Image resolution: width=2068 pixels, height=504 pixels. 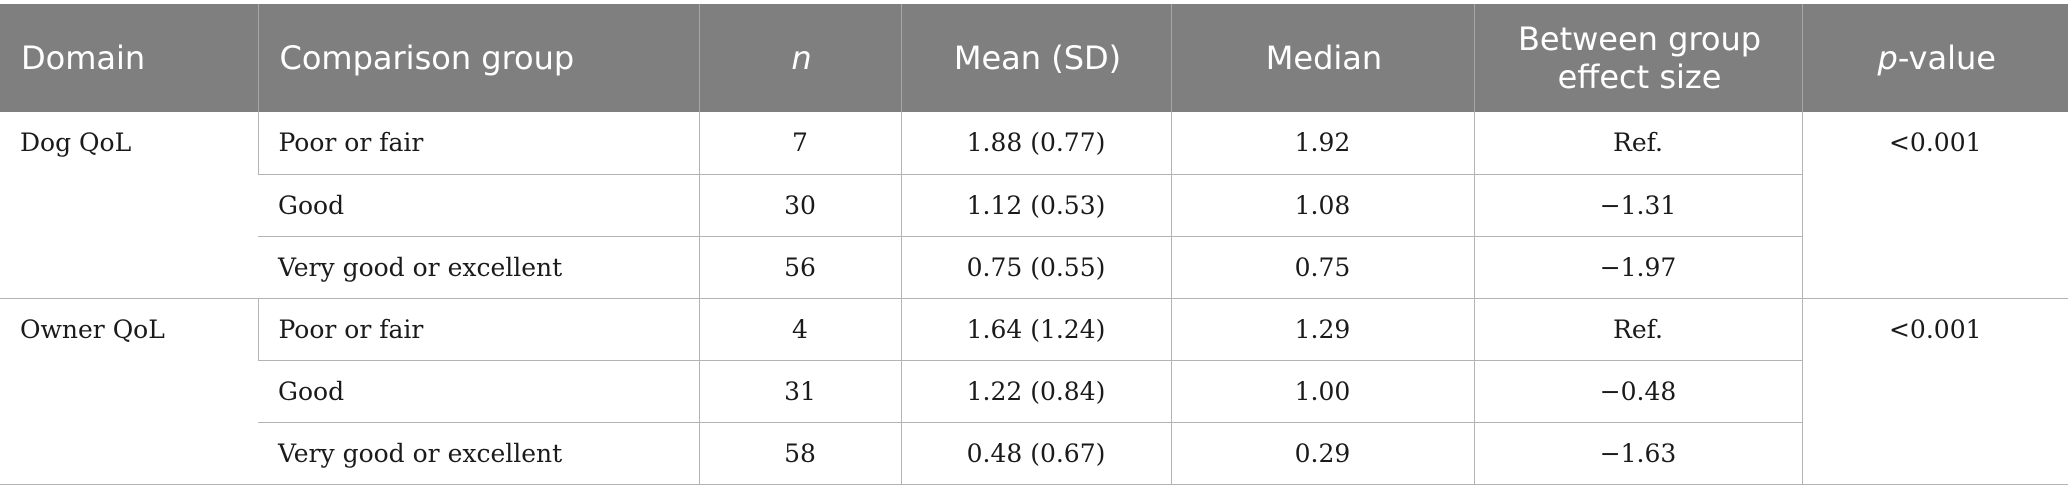 I want to click on header-p-value: p-value, so click(x=1934, y=58).